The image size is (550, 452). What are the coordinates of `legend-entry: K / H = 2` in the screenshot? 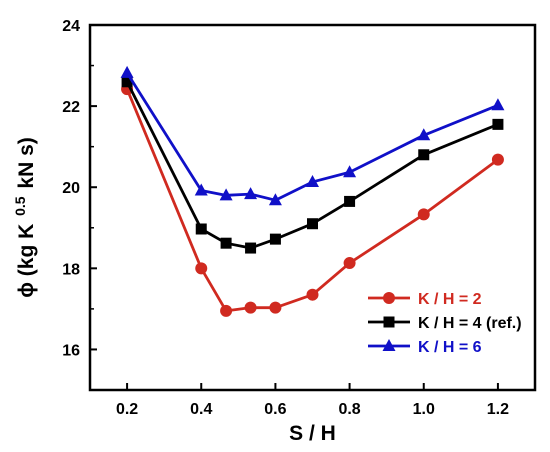 It's located at (425, 299).